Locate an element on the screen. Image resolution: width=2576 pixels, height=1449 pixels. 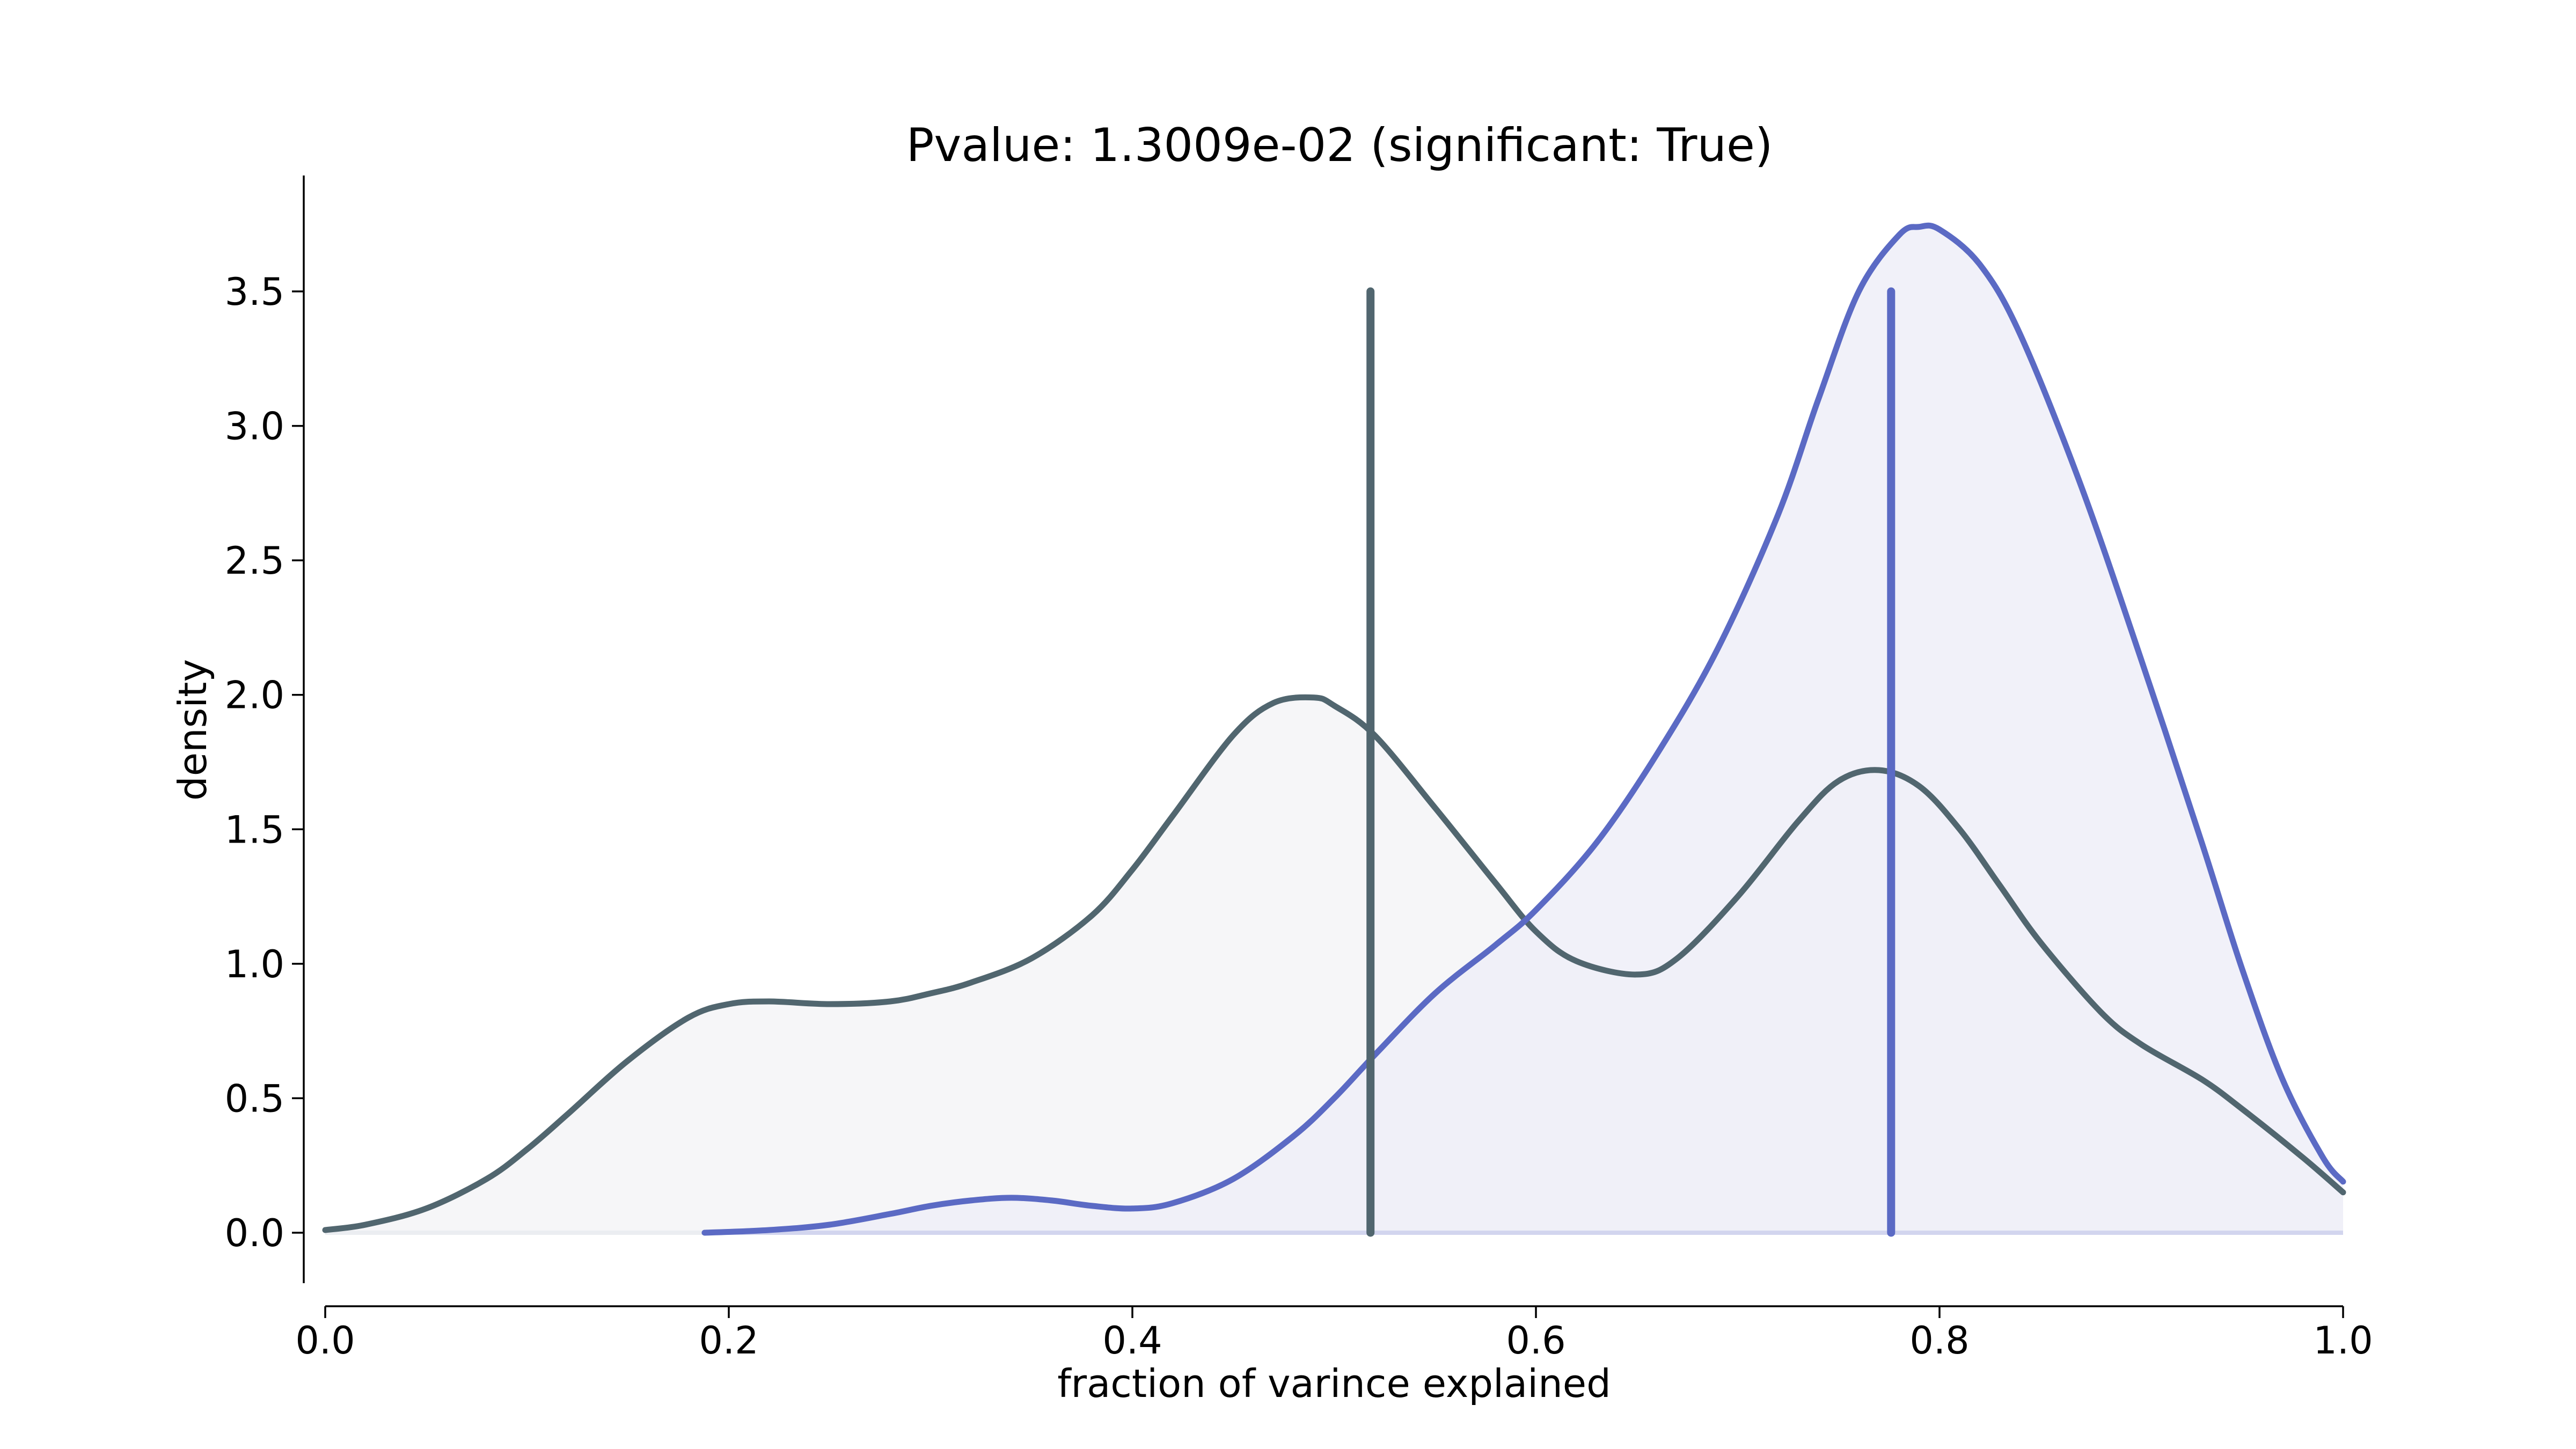
y-tick-label: 3.0 is located at coordinates (254, 427).